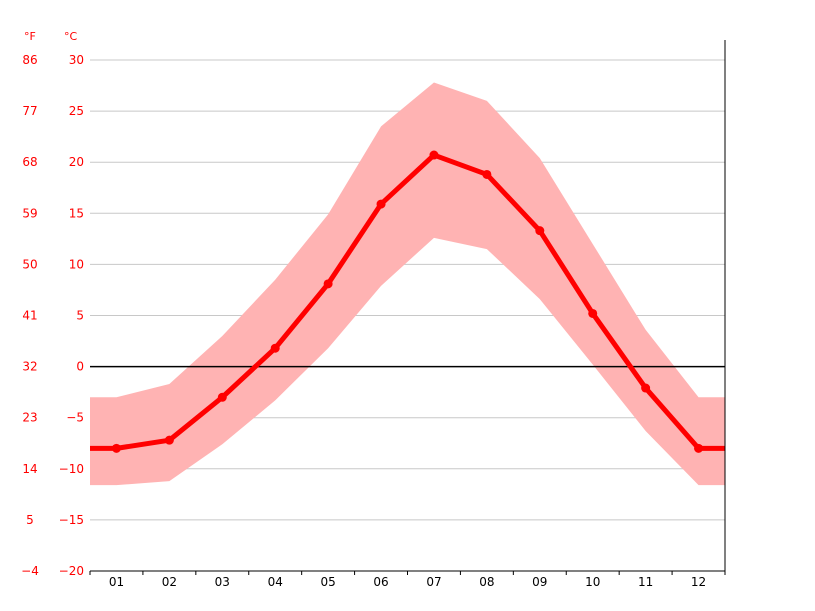  What do you see at coordinates (592, 582) in the screenshot?
I see `x-tick-label: 10` at bounding box center [592, 582].